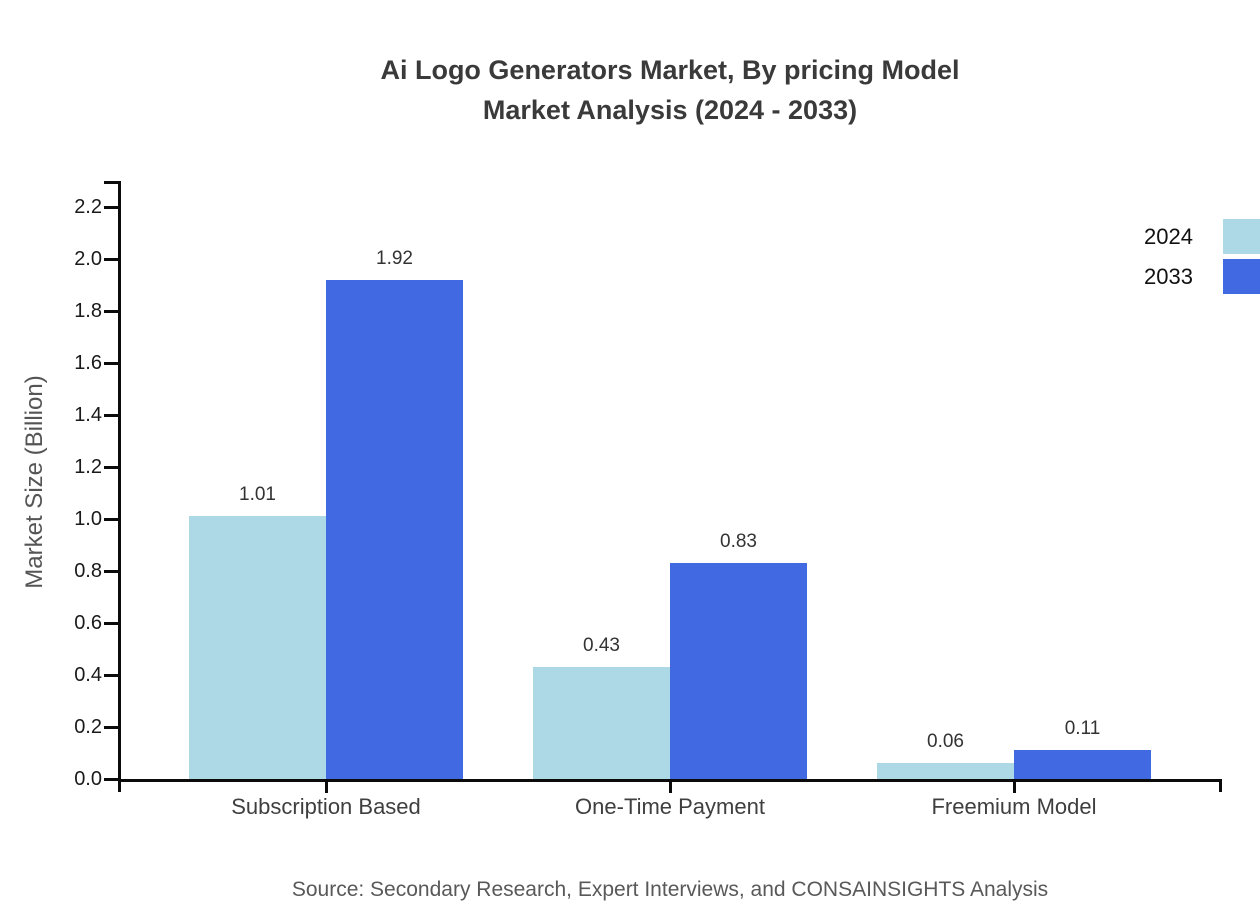  I want to click on y-tick-label: 1.8, so click(88, 311).